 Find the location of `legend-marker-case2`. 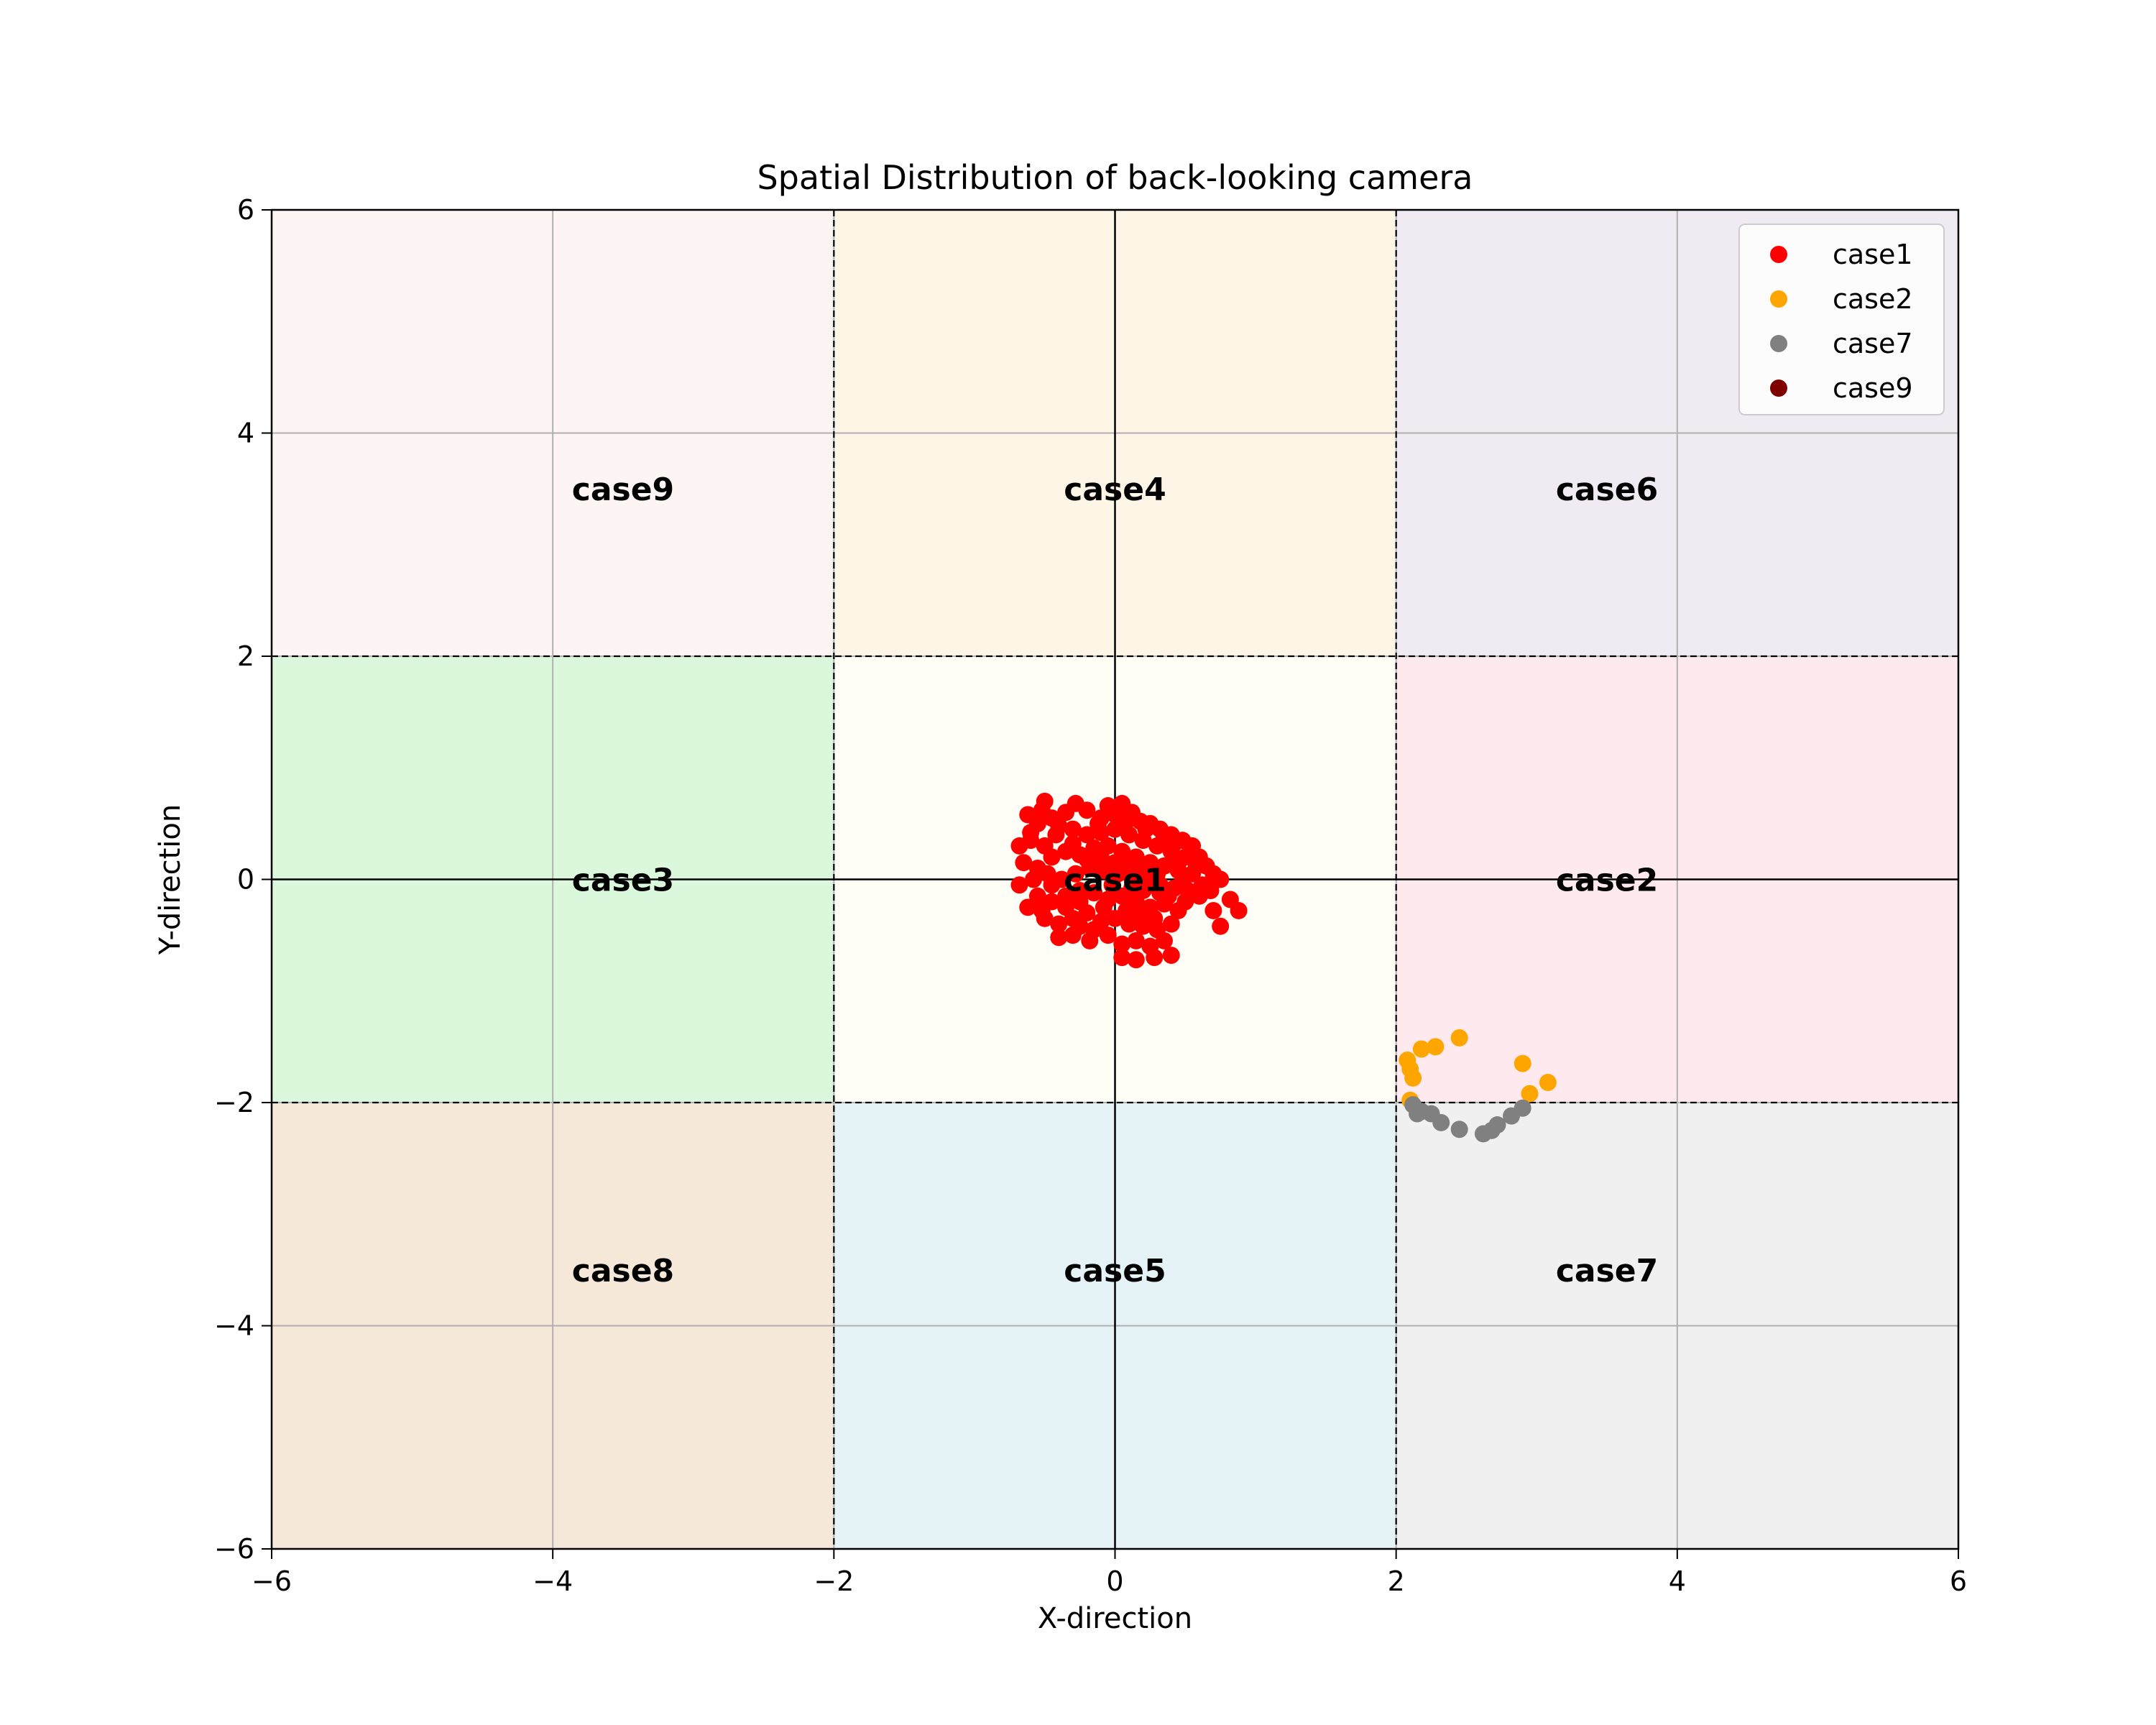

legend-marker-case2 is located at coordinates (1778, 299).